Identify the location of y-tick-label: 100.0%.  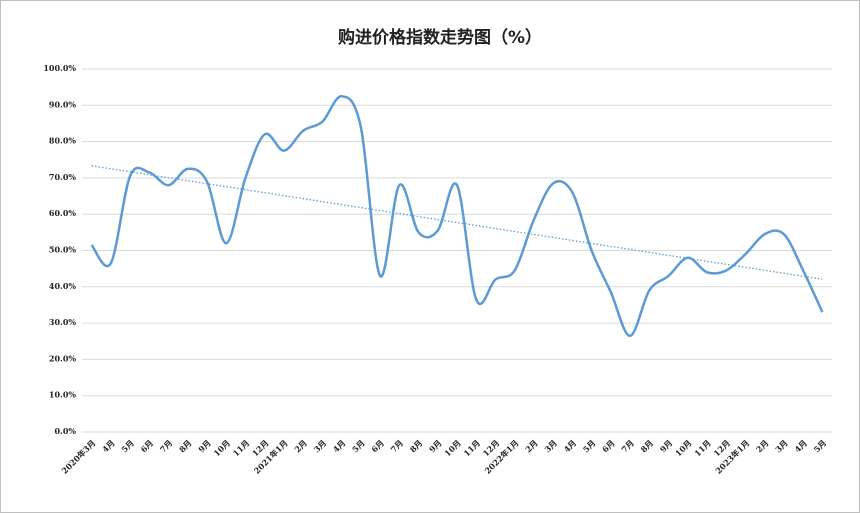
(59, 68).